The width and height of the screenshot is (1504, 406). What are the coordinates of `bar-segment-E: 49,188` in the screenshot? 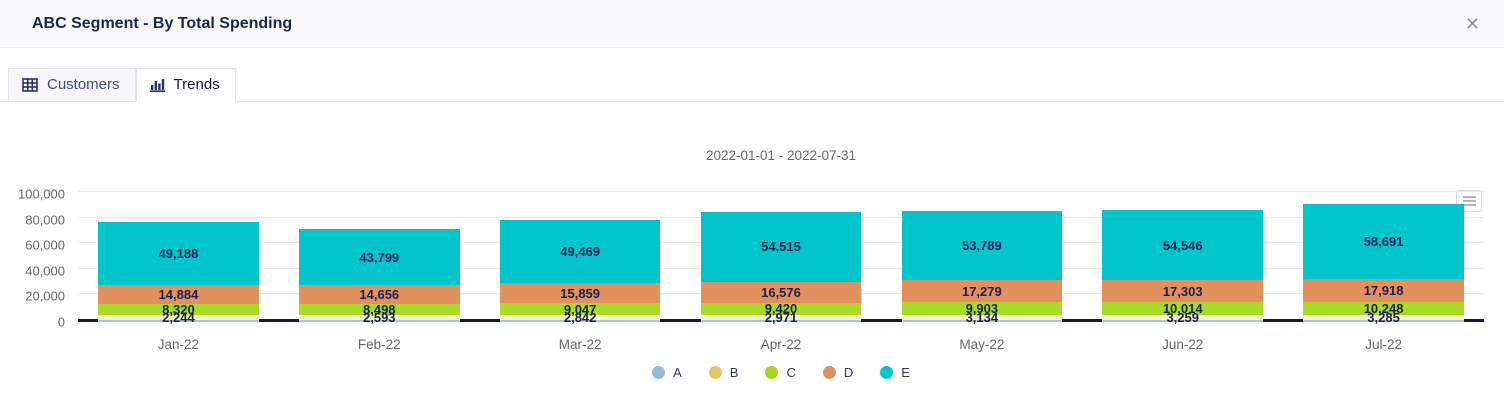 It's located at (178, 254).